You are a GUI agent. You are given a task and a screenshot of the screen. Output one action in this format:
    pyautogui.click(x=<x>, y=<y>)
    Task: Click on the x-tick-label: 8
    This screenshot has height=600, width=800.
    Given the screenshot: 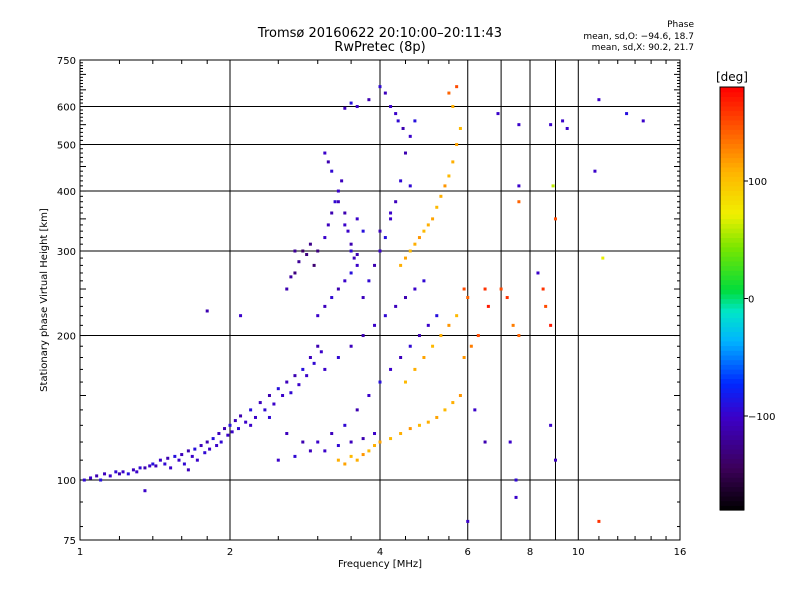 What is the action you would take?
    pyautogui.click(x=530, y=552)
    